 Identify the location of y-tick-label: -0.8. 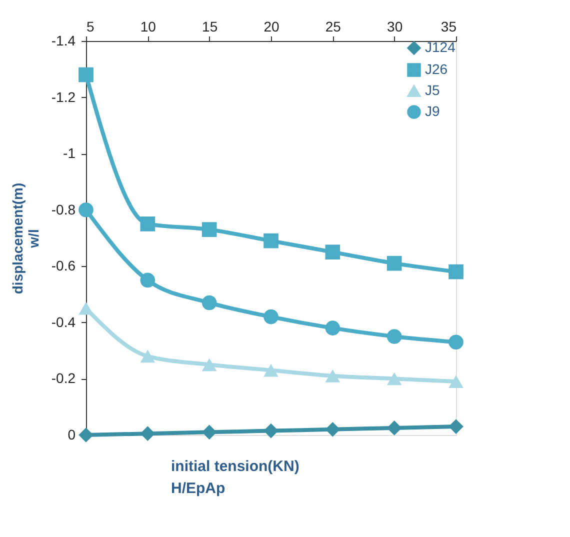
(63, 209).